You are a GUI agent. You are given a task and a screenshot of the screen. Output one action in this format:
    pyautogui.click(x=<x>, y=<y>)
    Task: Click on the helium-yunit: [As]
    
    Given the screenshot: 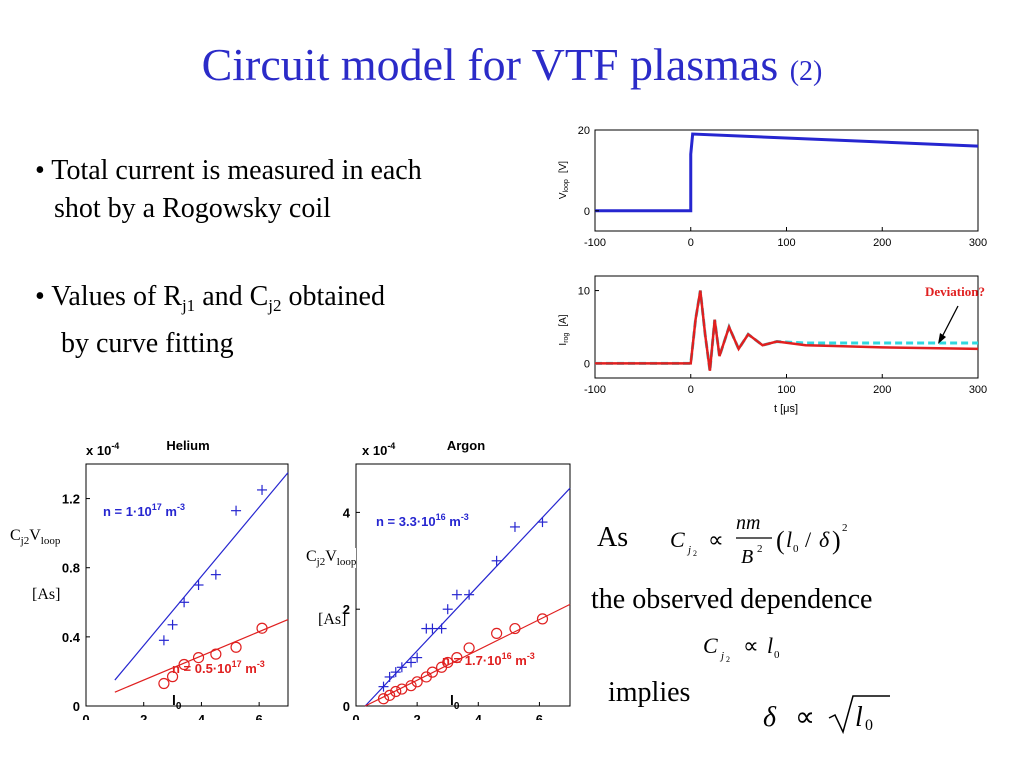 What is the action you would take?
    pyautogui.click(x=46, y=594)
    